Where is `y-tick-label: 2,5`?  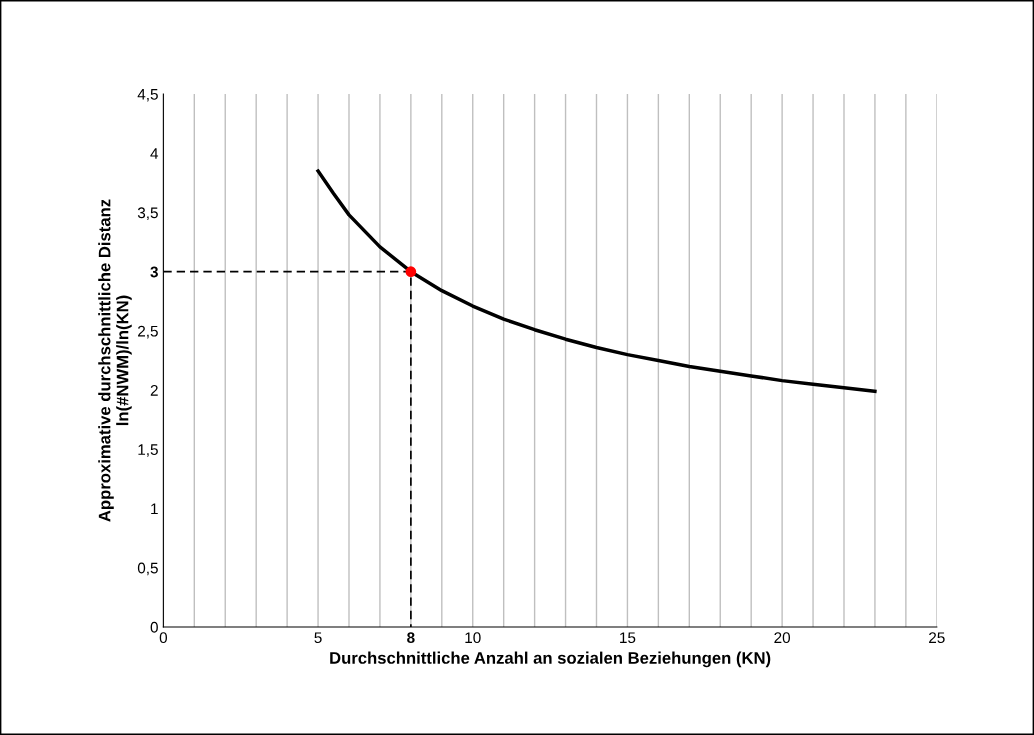 y-tick-label: 2,5 is located at coordinates (148, 332).